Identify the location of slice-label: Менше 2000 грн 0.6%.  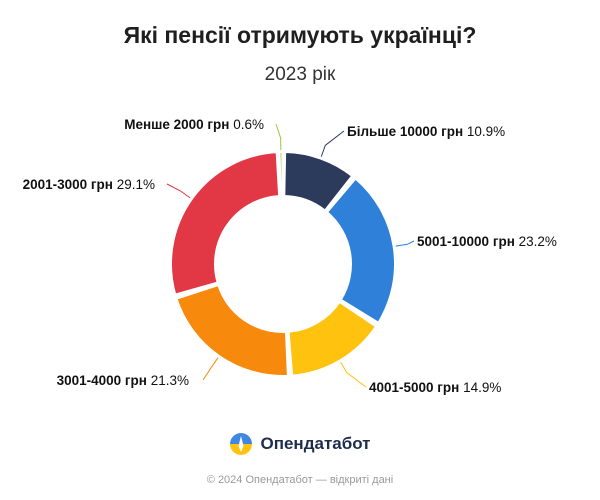
(194, 124).